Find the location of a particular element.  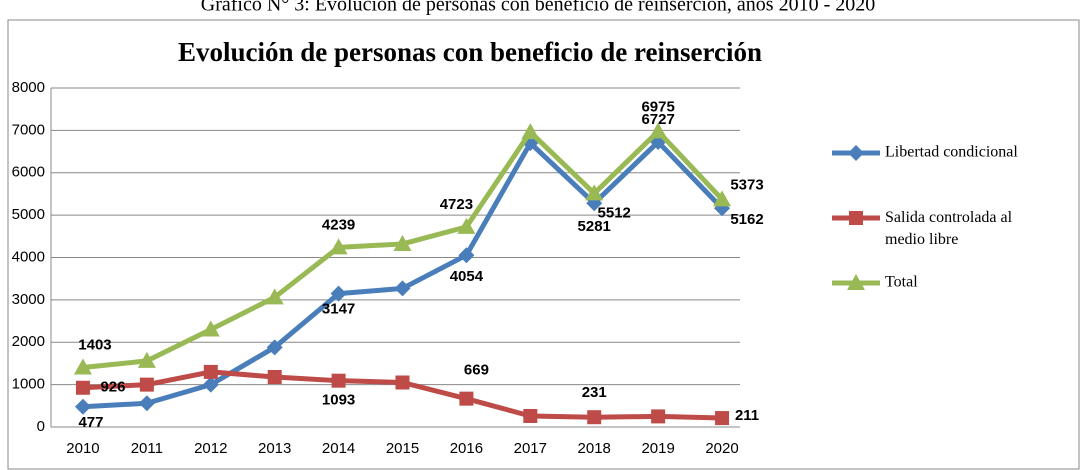

x-tick-label: 2016 is located at coordinates (466, 448).